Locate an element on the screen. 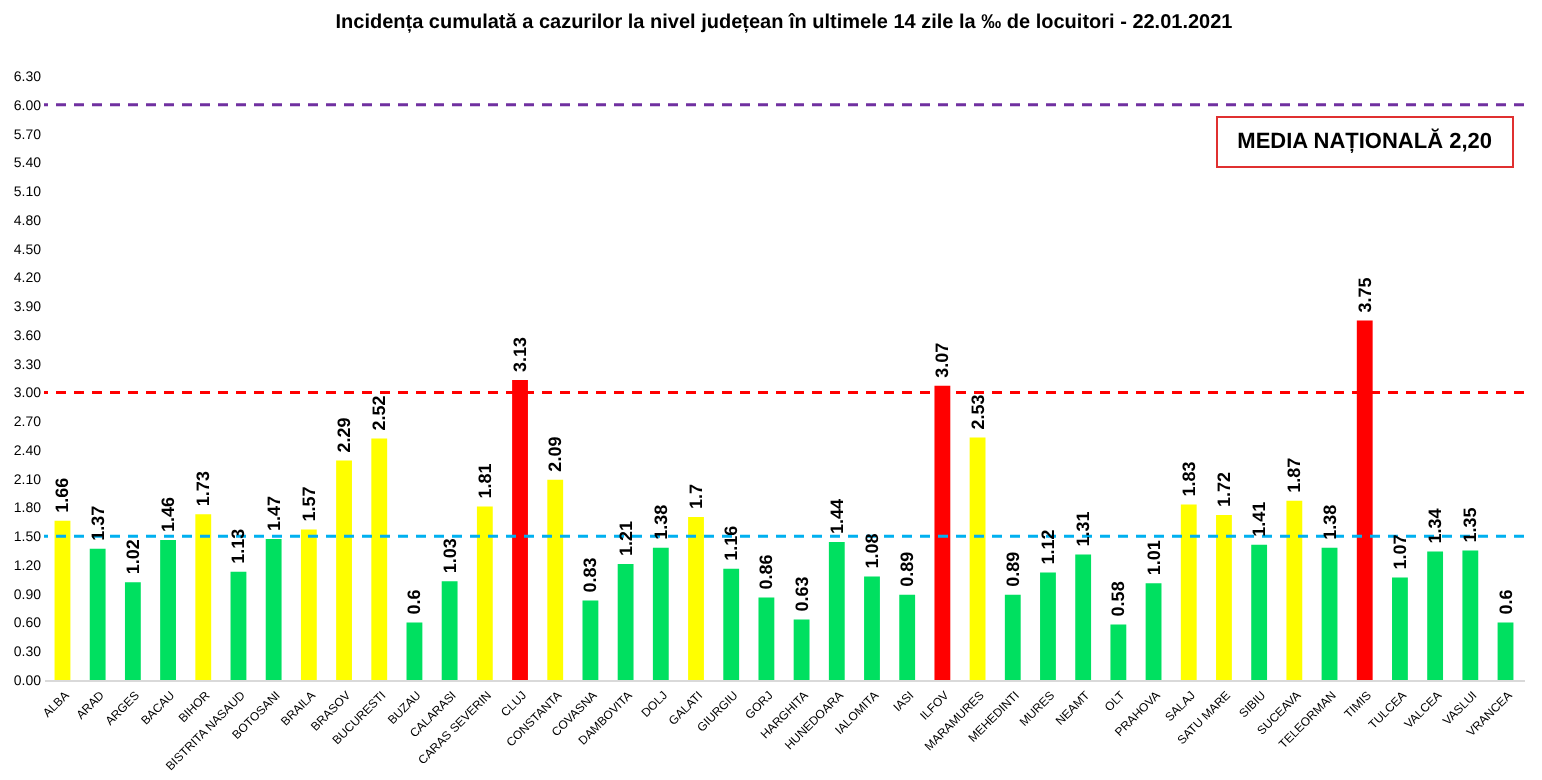 This screenshot has height=780, width=1542. data-label: 1.07 is located at coordinates (1399, 552).